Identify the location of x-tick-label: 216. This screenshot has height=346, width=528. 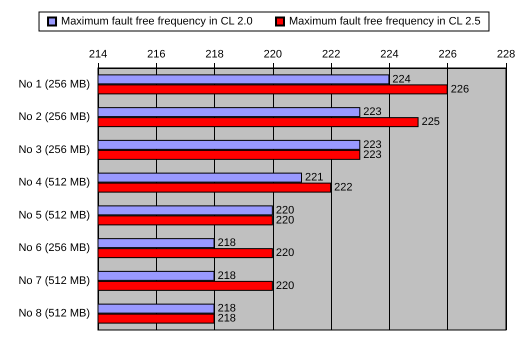
(156, 54).